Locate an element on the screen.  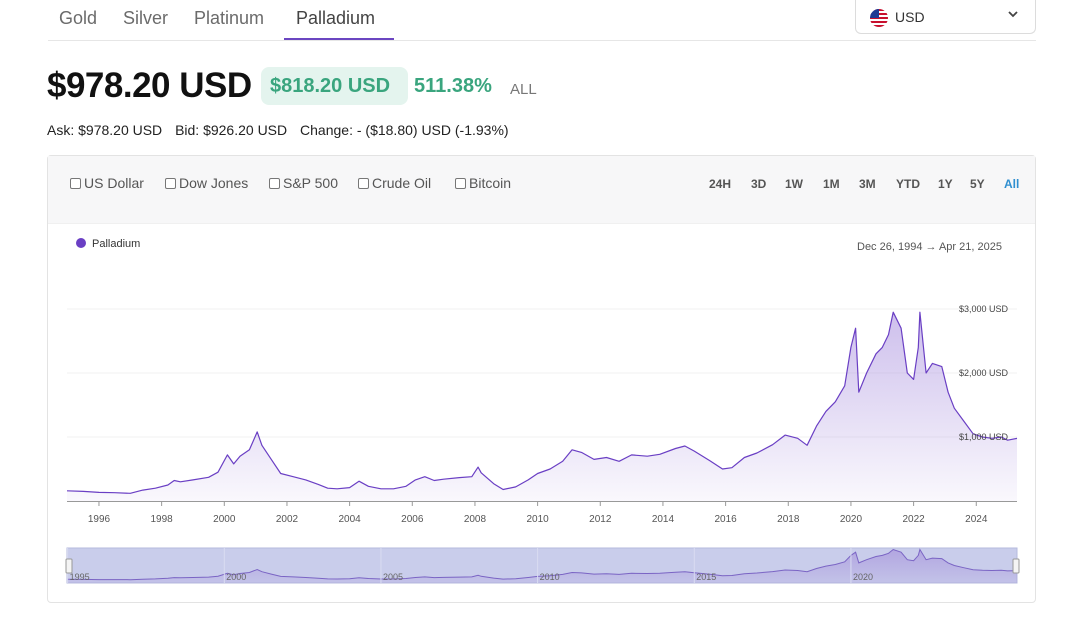
current-price: $978.20 USD is located at coordinates (149, 85).